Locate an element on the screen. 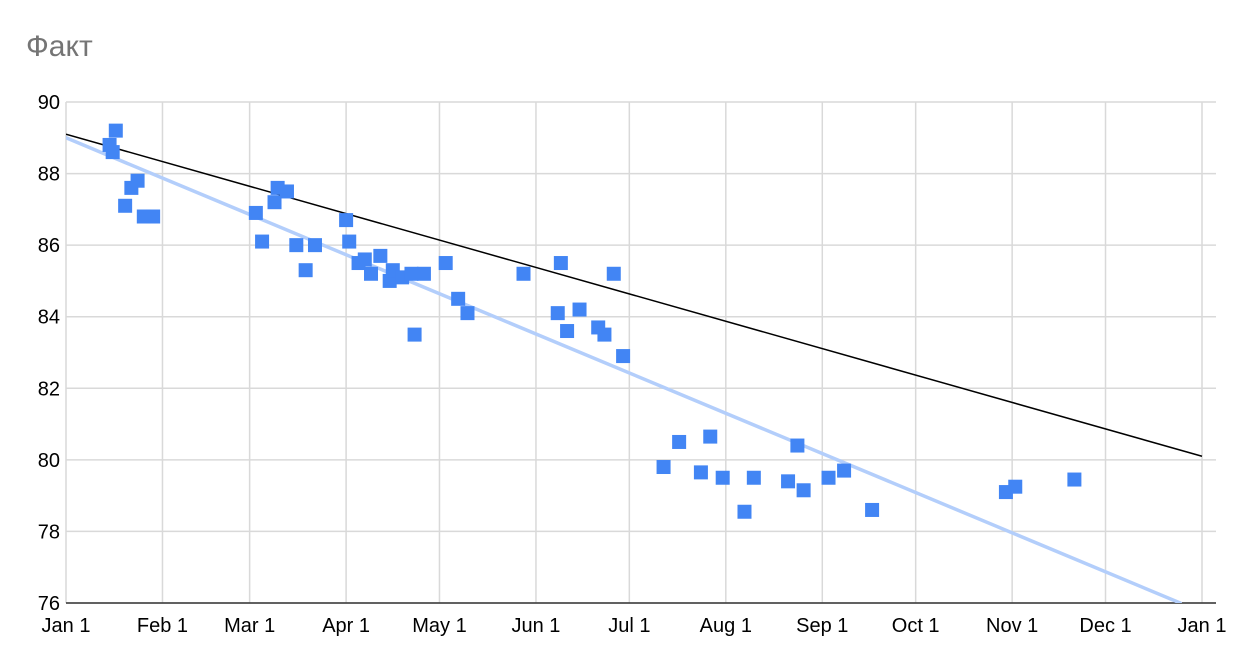  x-tick-label: Oct 1 is located at coordinates (916, 626).